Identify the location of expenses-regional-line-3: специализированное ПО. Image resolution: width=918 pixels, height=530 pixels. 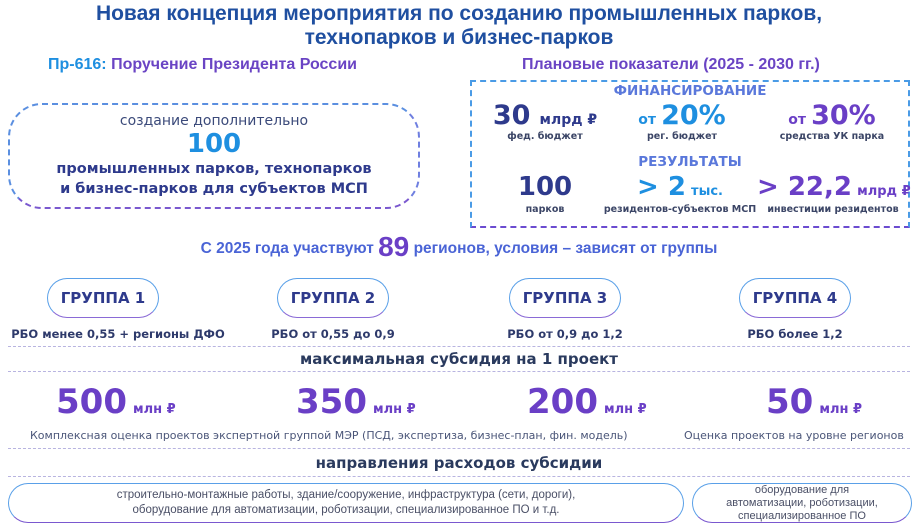
(802, 515).